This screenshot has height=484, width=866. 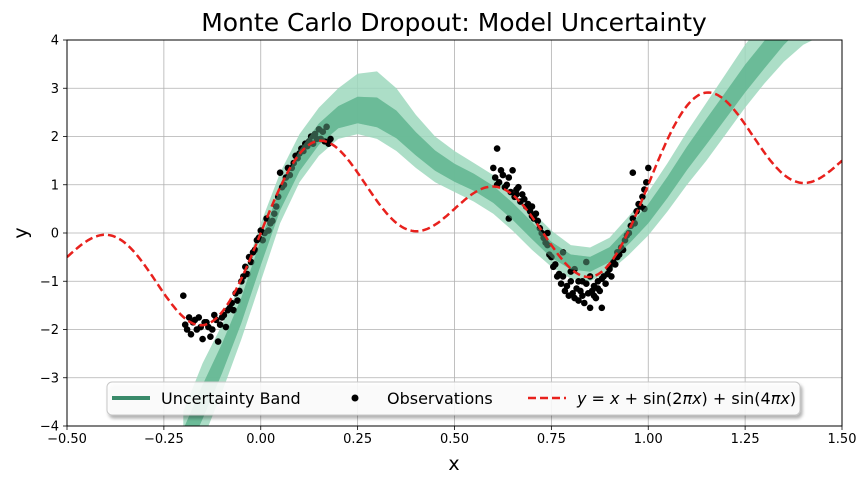 What do you see at coordinates (454, 439) in the screenshot?
I see `x-tick-label: 0.50` at bounding box center [454, 439].